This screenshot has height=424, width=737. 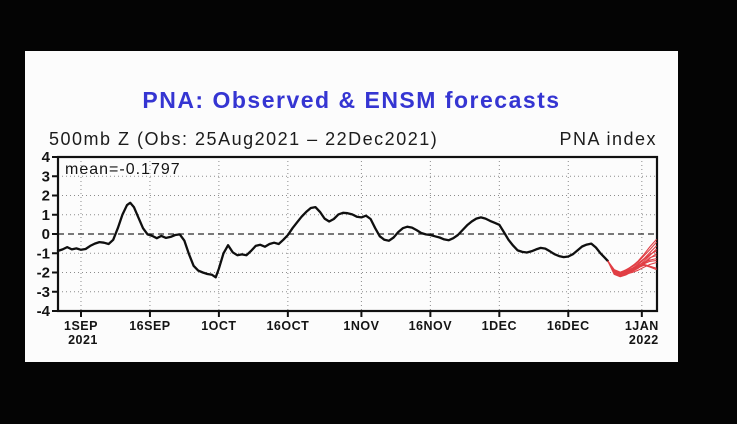 I want to click on x-tick-label: 16DEC, so click(x=568, y=326).